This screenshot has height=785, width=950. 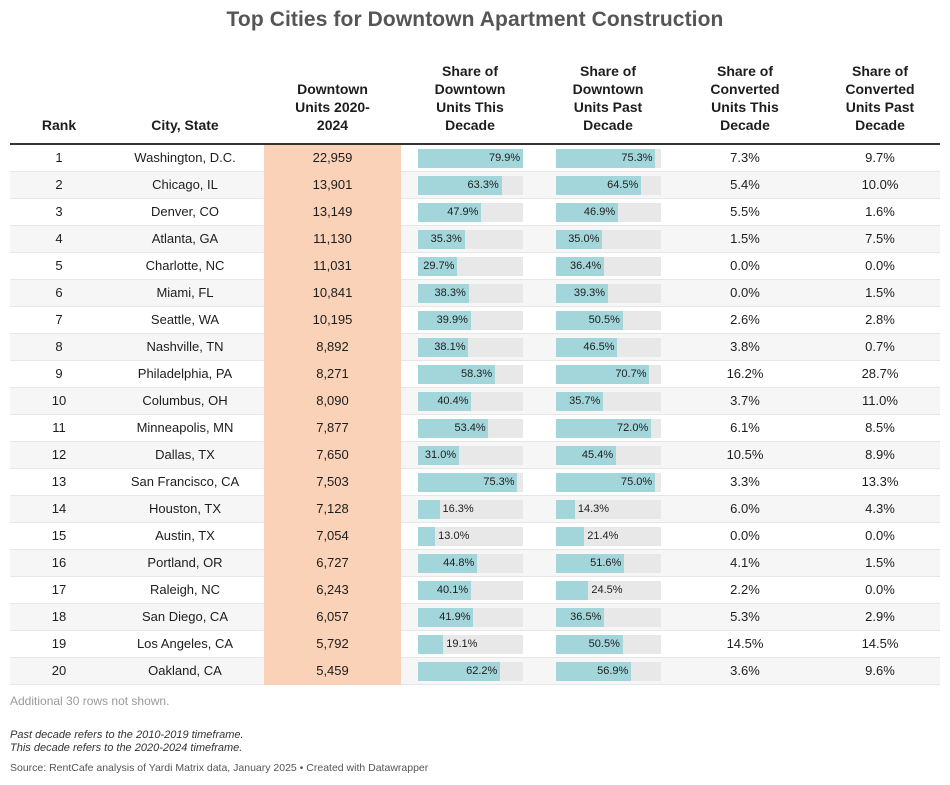 What do you see at coordinates (597, 455) in the screenshot?
I see `share-past-decade-bar-label: 45.4%` at bounding box center [597, 455].